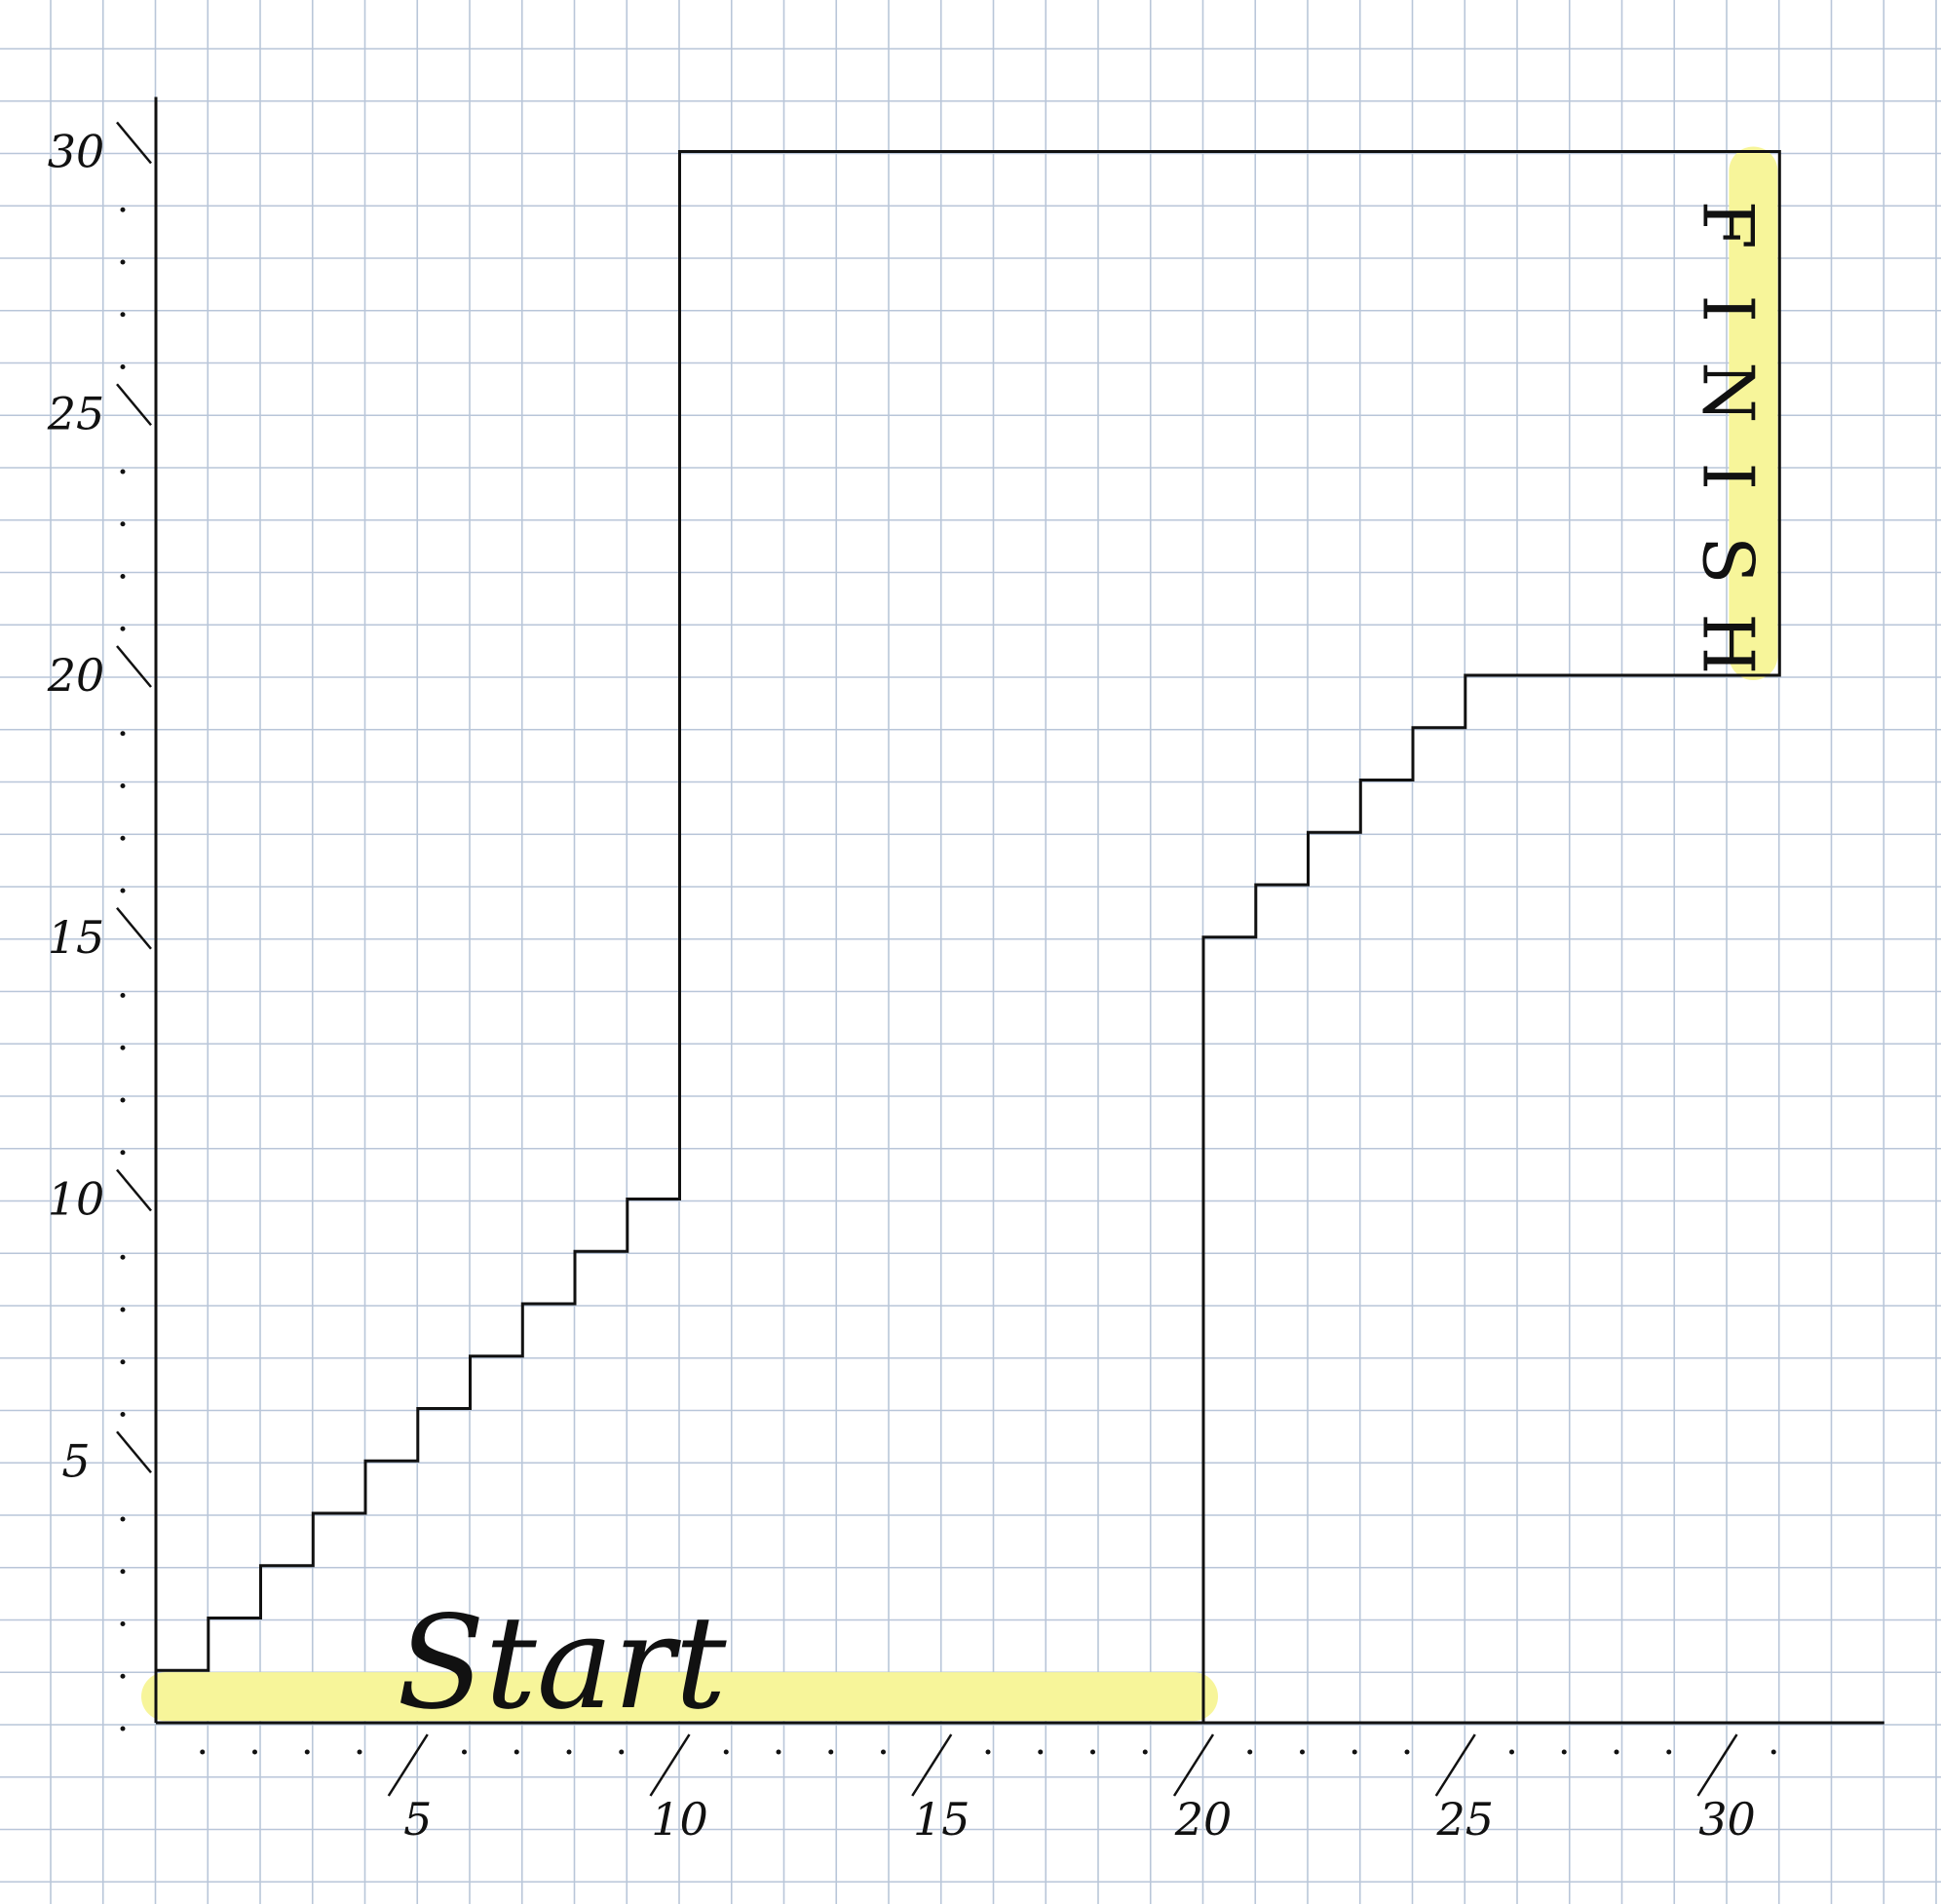  Describe the element at coordinates (417, 1819) in the screenshot. I see `x-tick-label: 5` at that location.